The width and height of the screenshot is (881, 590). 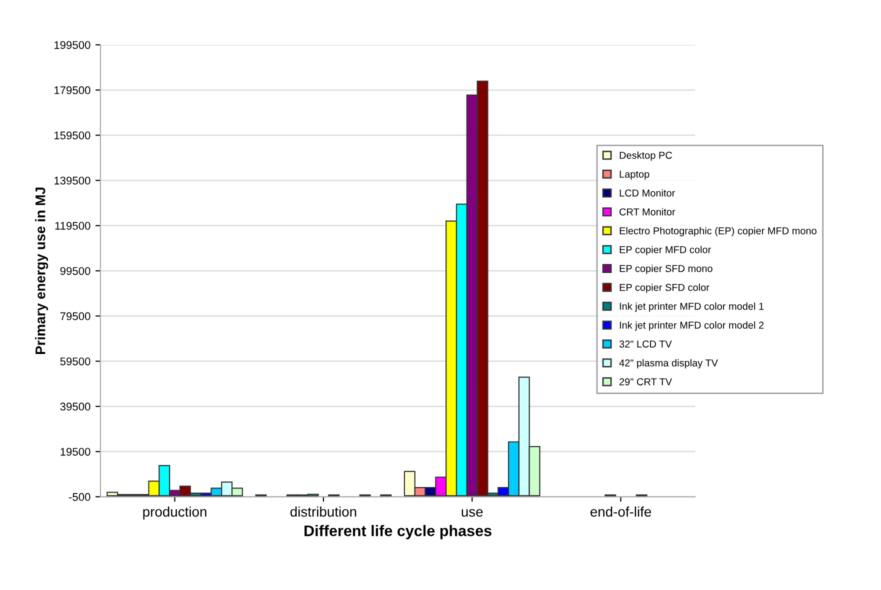 I want to click on x-axis-title: Different life cycle phases, so click(x=398, y=532).